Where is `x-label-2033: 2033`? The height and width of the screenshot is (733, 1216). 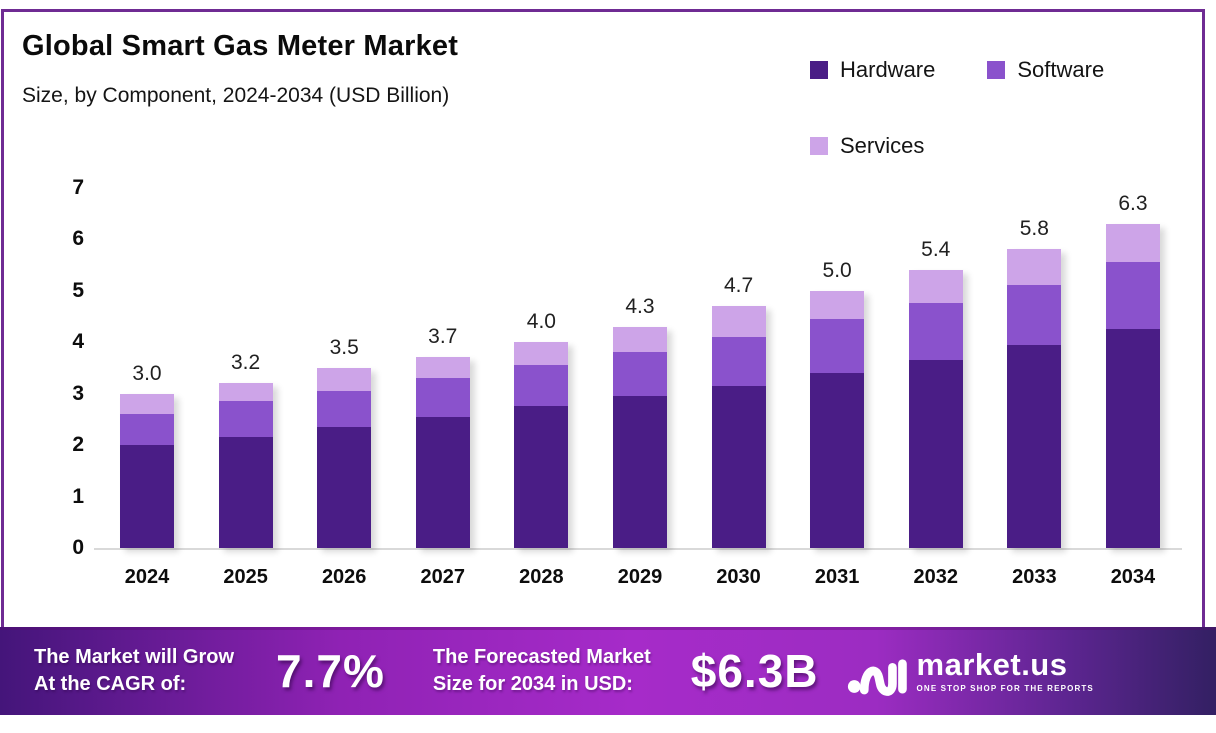
x-label-2033: 2033 is located at coordinates (1034, 577).